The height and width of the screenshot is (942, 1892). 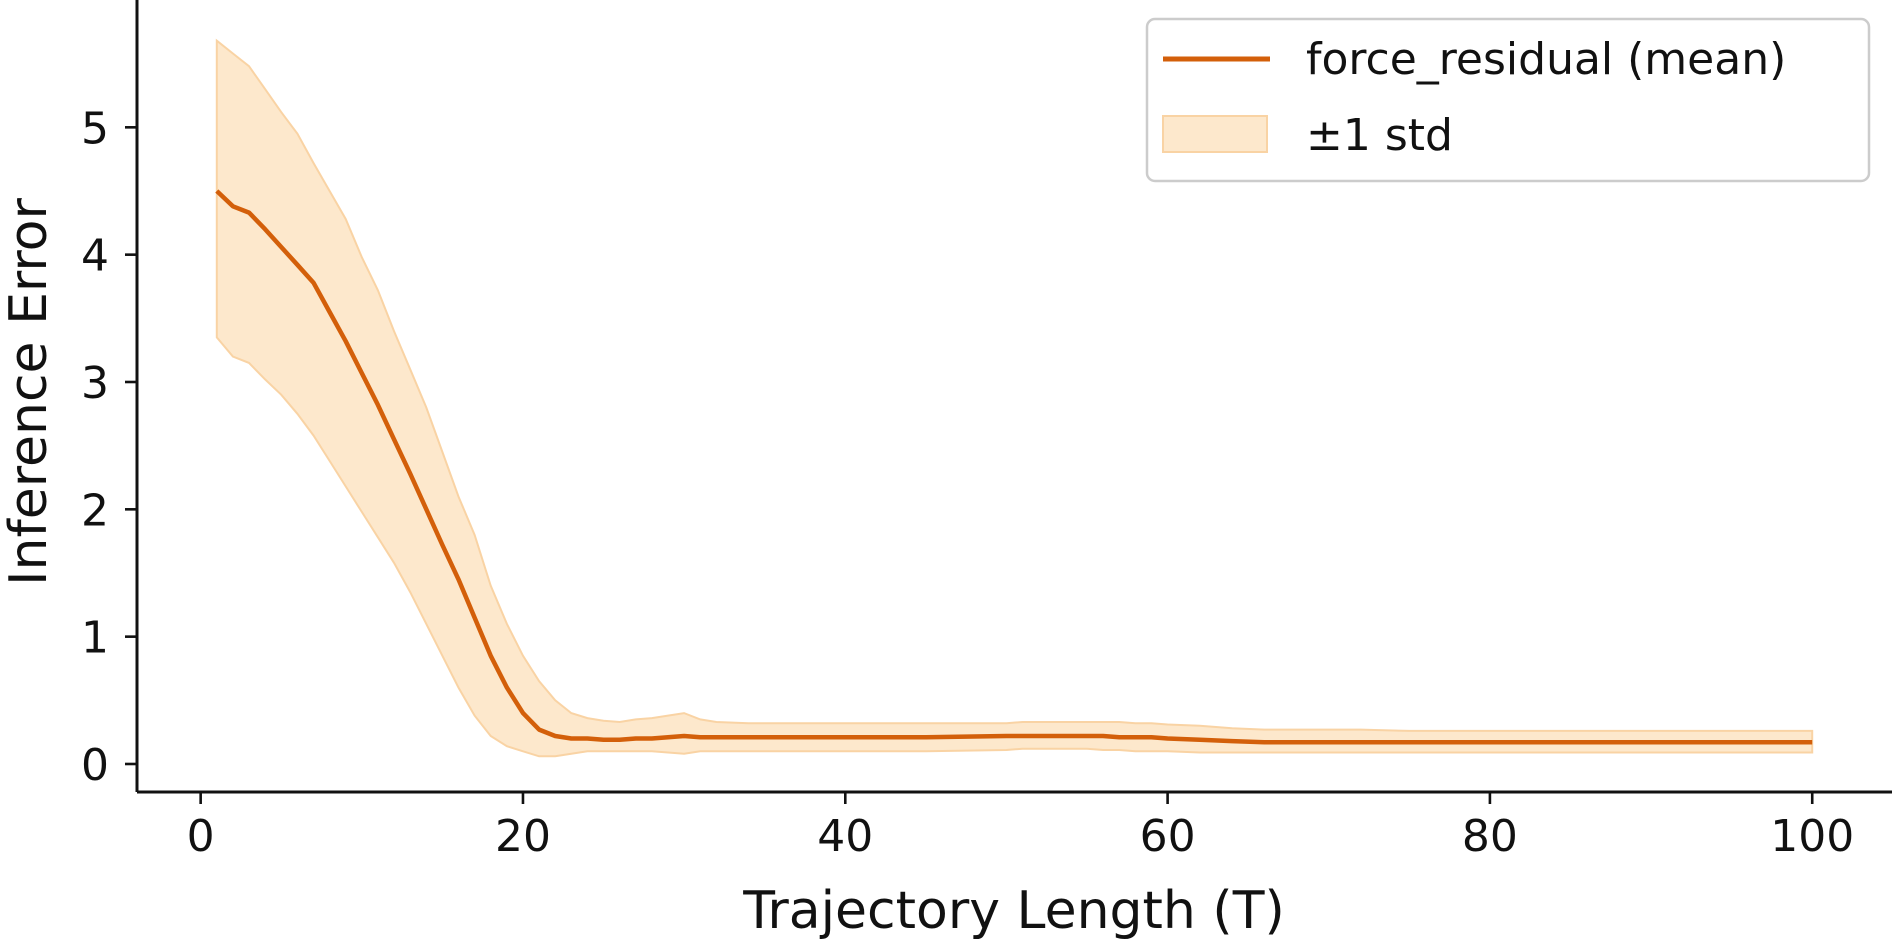 I want to click on legend-label-std: ±1 std, so click(x=1379, y=135).